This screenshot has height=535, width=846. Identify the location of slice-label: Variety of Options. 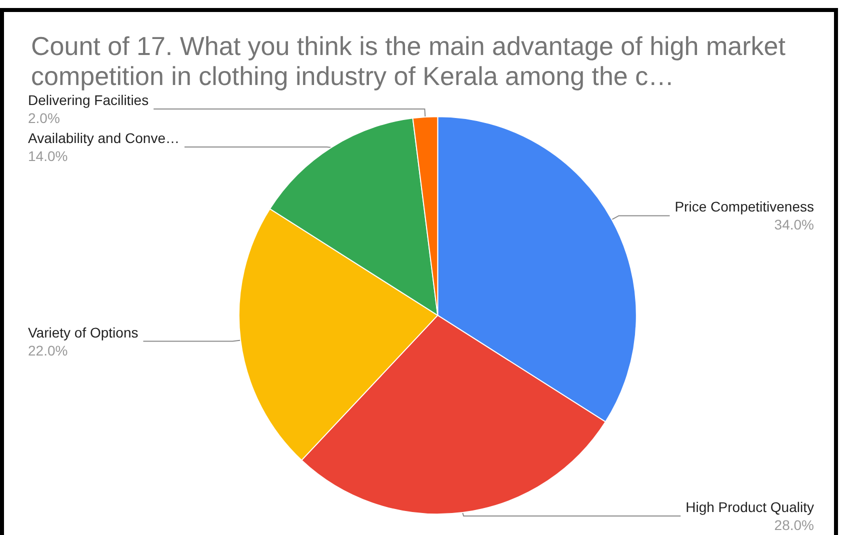
(83, 332).